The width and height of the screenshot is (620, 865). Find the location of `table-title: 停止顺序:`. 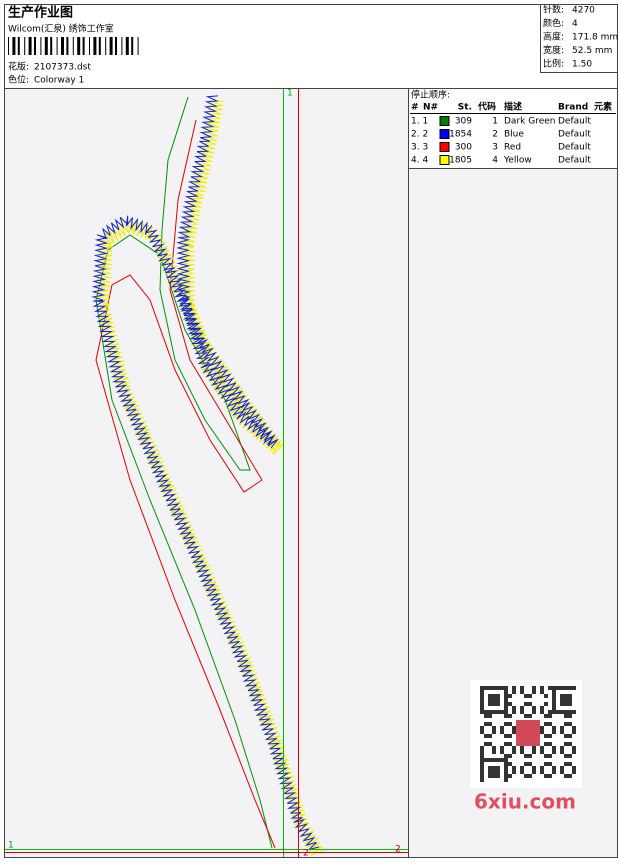

table-title: 停止顺序: is located at coordinates (430, 95).